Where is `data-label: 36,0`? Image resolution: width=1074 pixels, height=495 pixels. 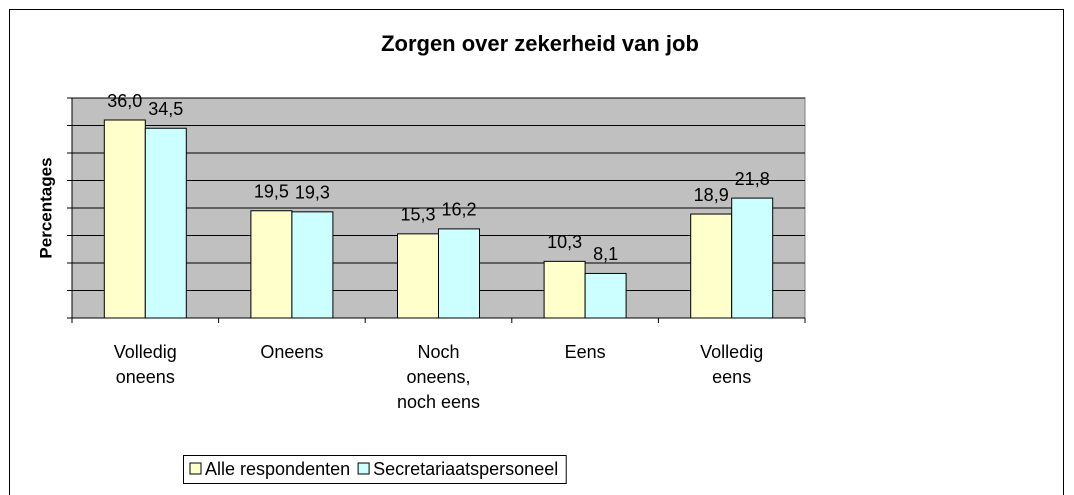
data-label: 36,0 is located at coordinates (124, 101).